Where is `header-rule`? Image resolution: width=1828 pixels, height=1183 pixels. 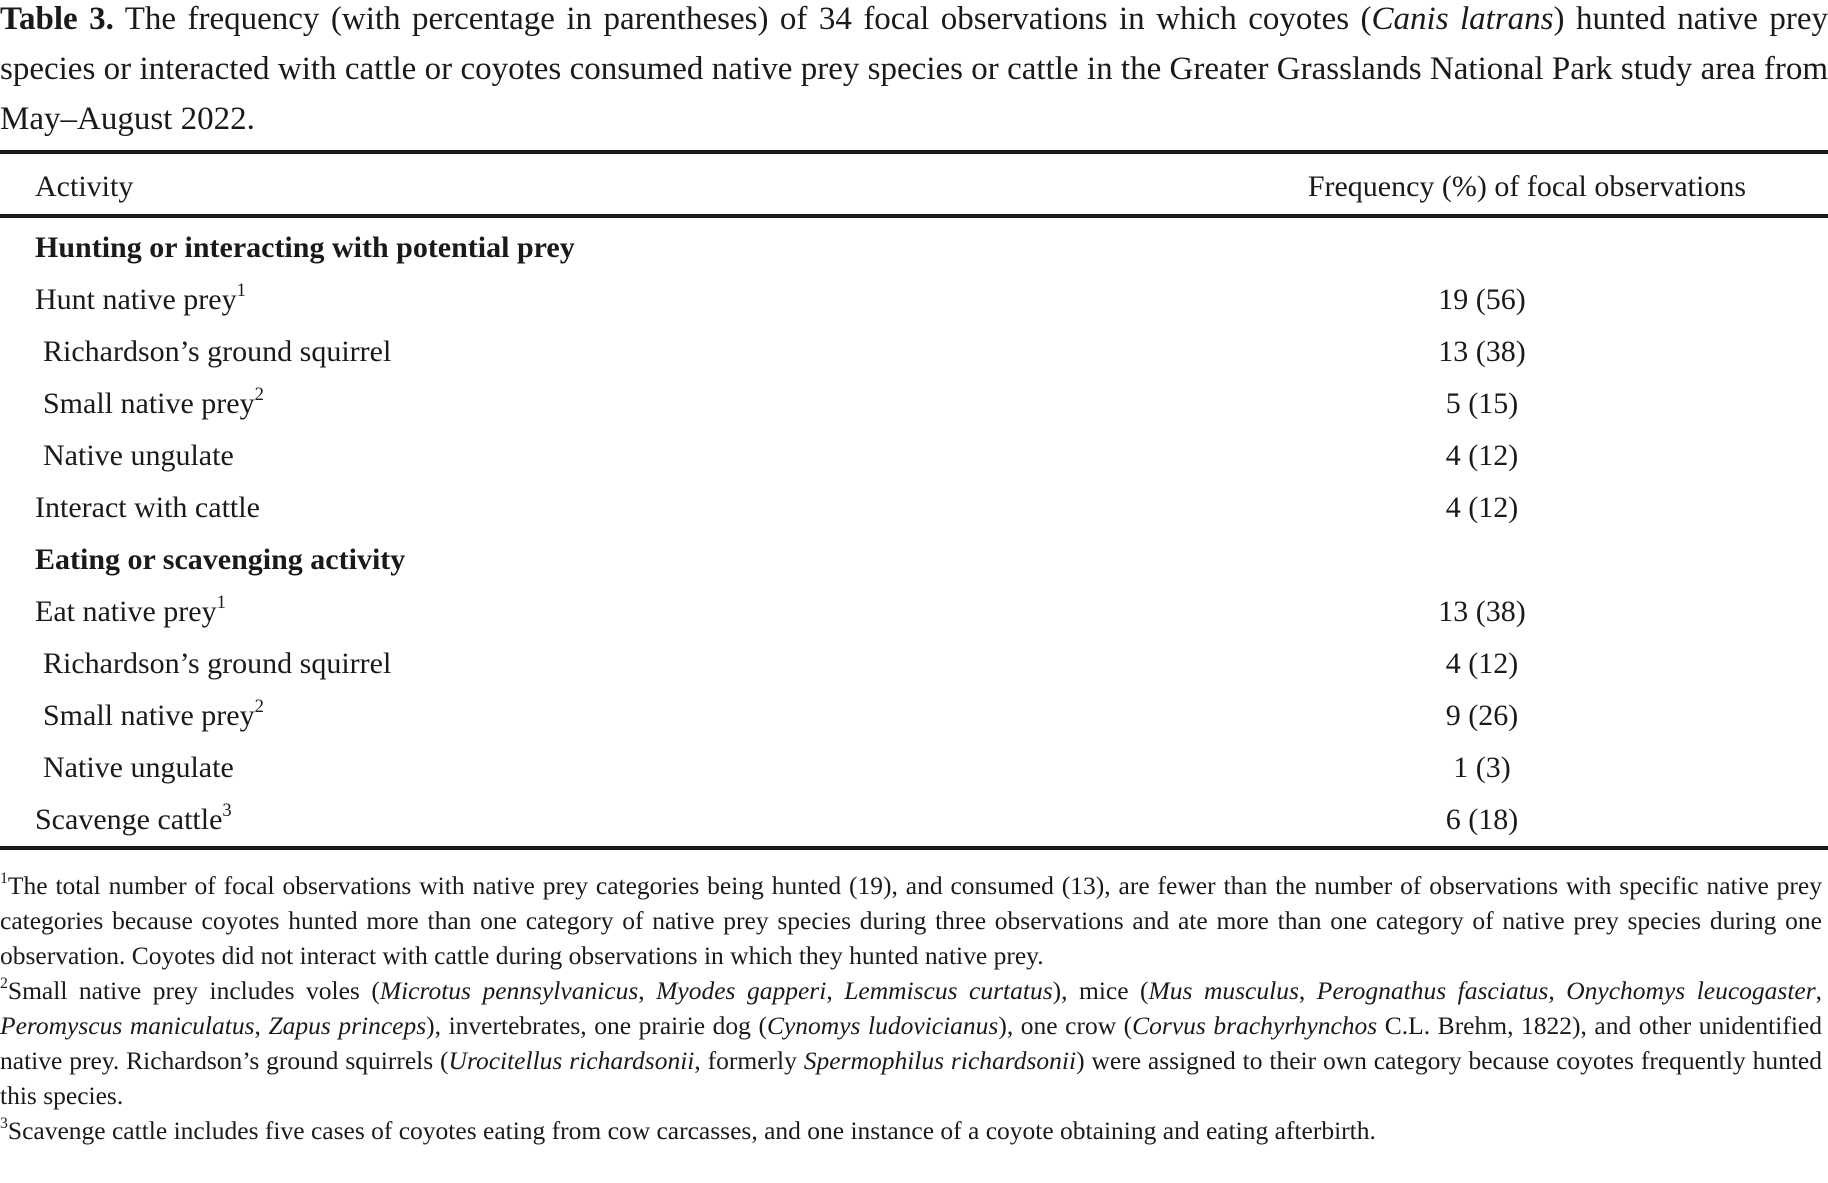
header-rule is located at coordinates (914, 216).